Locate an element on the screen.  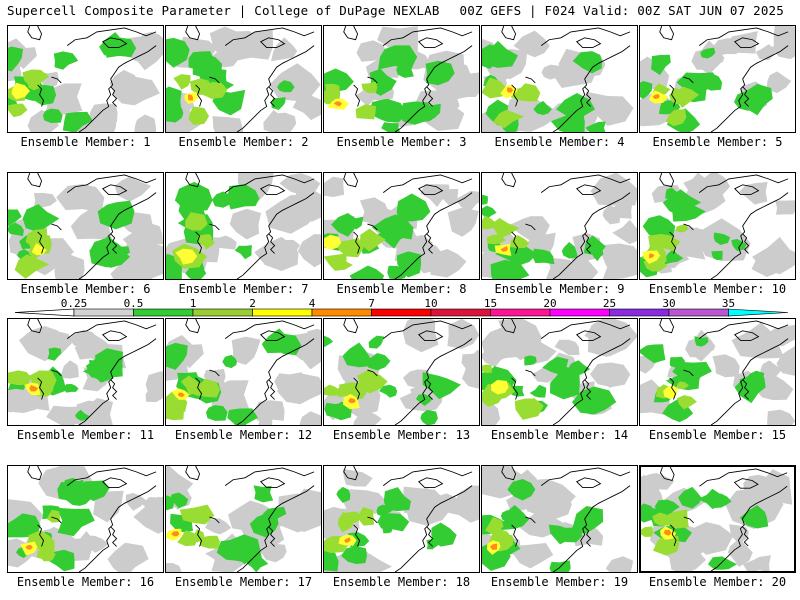
colorbar-svg: 0.25 0.5 1 2 4 7 10 15 20 25 30 35 is located at coordinates (401, 307).